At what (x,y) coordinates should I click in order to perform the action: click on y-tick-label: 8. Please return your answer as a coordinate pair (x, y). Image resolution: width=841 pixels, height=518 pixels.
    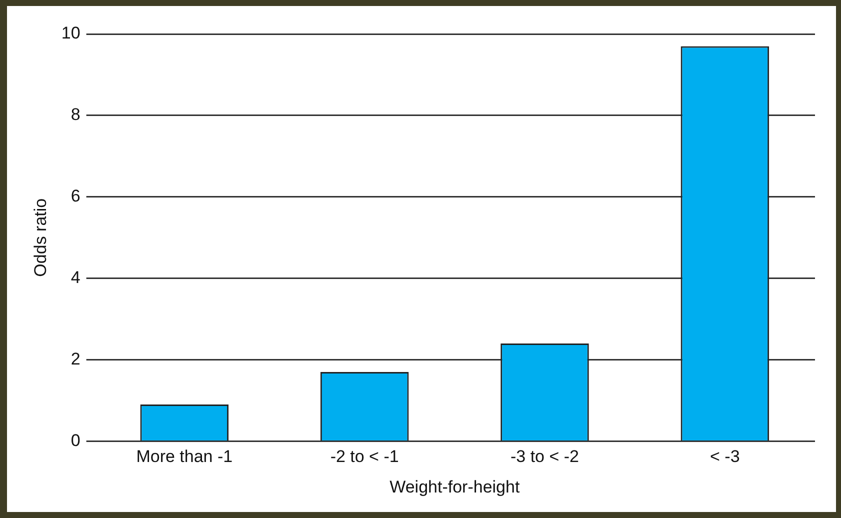
    Looking at the image, I should click on (75, 114).